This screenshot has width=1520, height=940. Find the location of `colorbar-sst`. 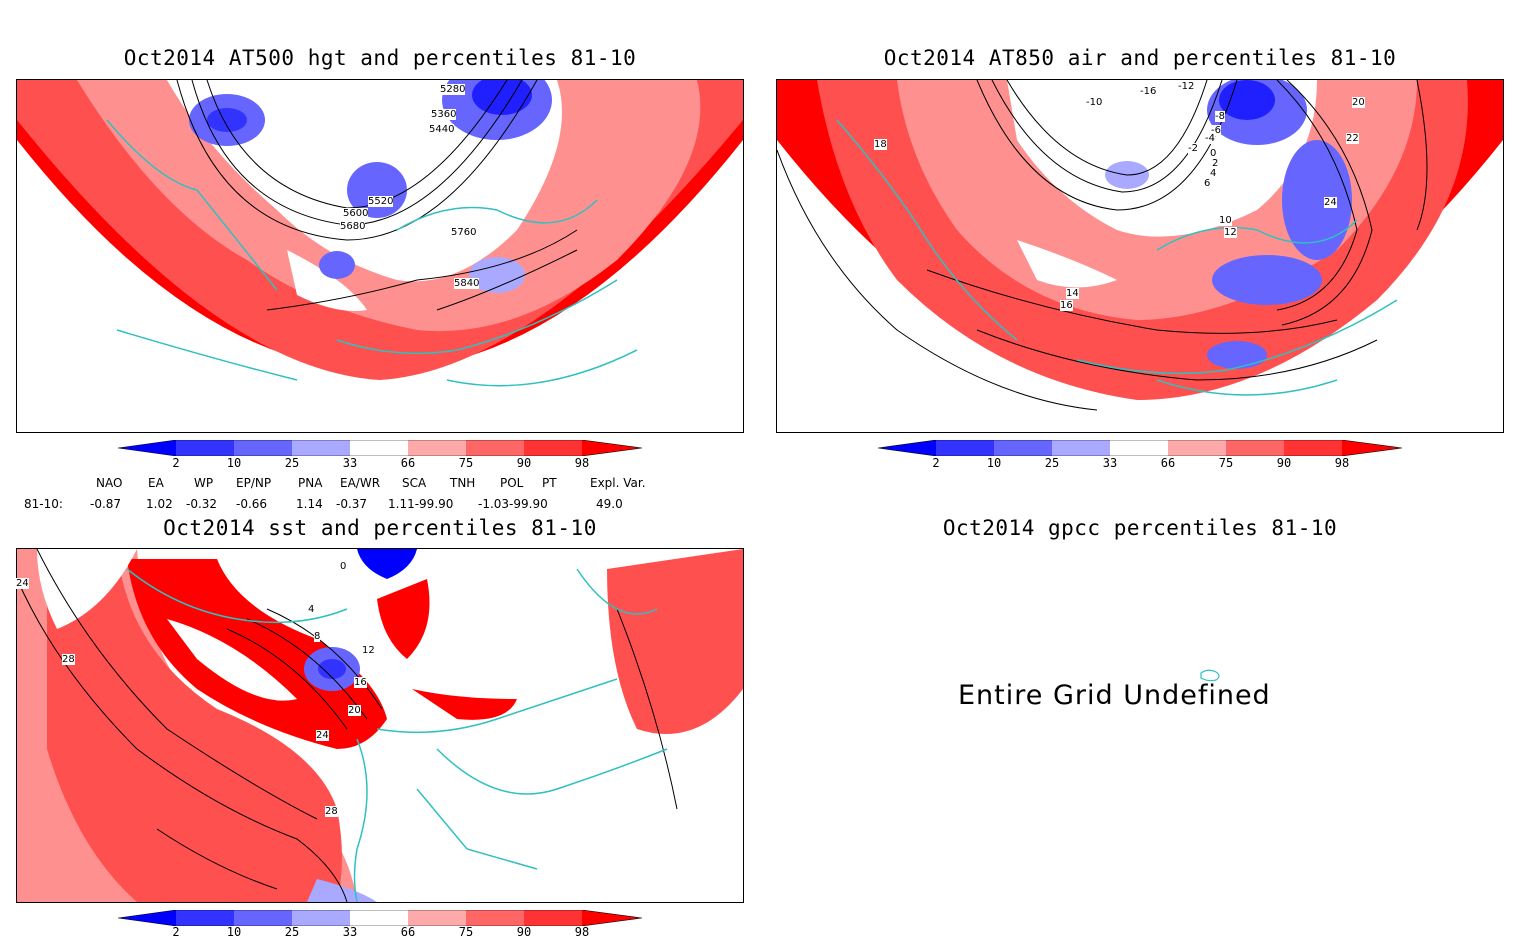

colorbar-sst is located at coordinates (380, 918).